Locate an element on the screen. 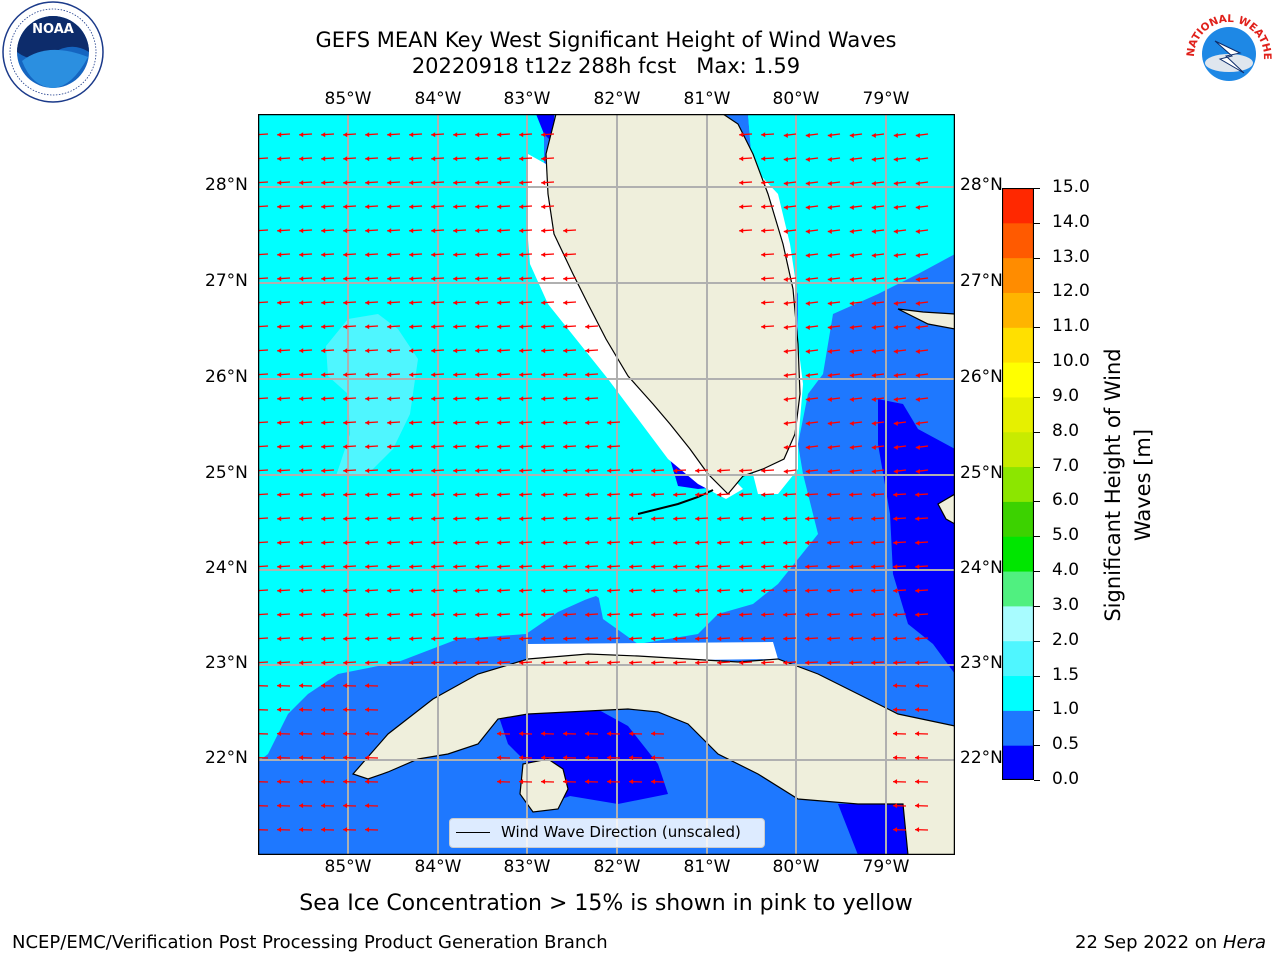 The image size is (1280, 960). map-legend: Wind Wave Direction (unscaled) is located at coordinates (607, 833).